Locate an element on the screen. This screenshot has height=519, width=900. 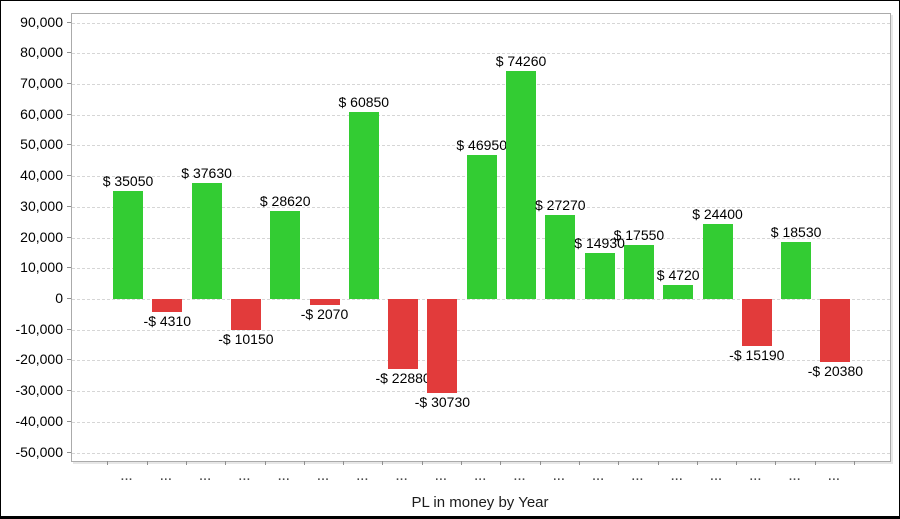
bar-value-label: -$ 20380 is located at coordinates (835, 371).